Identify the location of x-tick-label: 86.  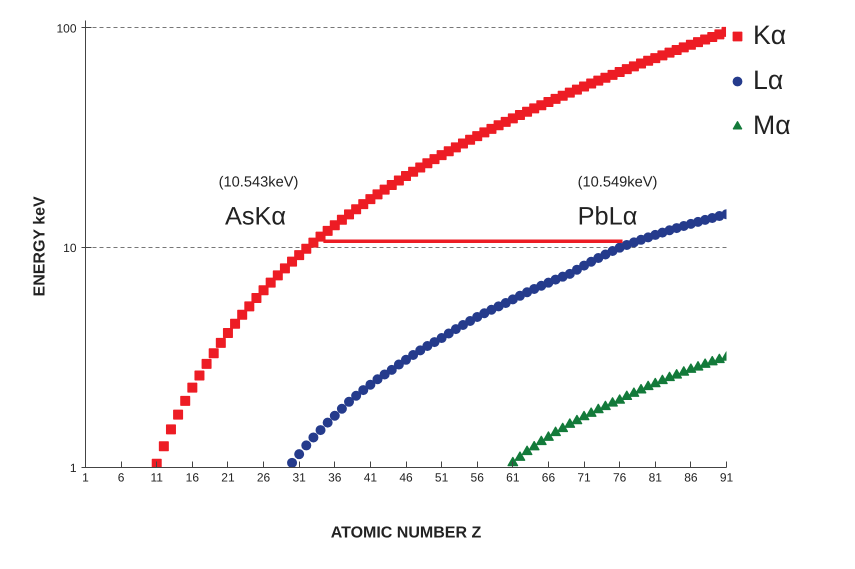
(691, 477).